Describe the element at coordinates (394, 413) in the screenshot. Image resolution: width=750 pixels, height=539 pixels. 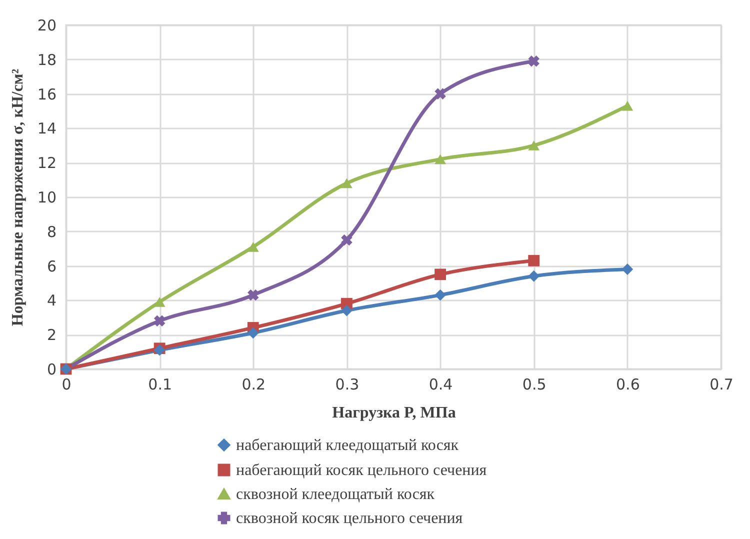
I see `x-axis-title: Нагрузка P, МПа` at that location.